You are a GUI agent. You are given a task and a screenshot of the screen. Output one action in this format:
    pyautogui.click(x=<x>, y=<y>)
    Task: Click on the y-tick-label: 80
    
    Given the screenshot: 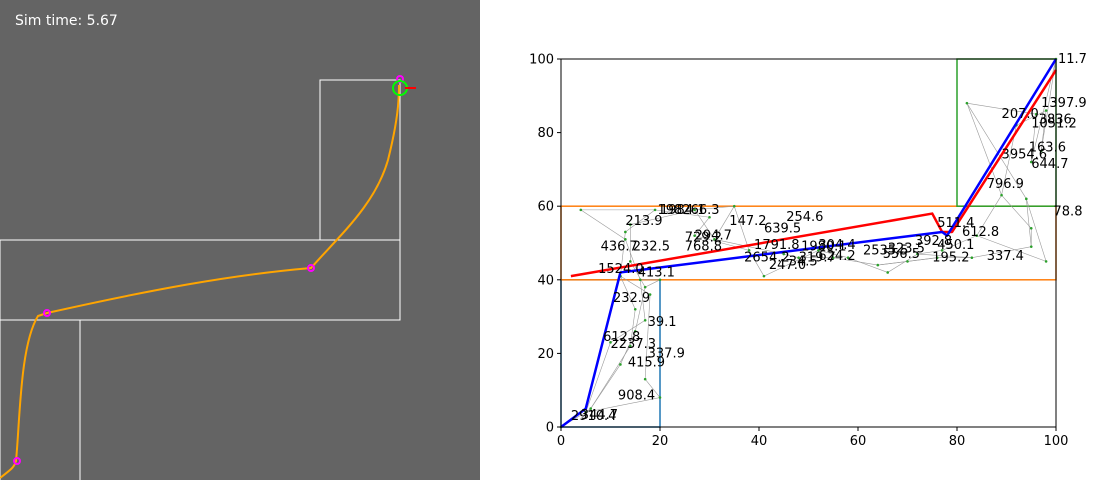 What is the action you would take?
    pyautogui.click(x=545, y=133)
    